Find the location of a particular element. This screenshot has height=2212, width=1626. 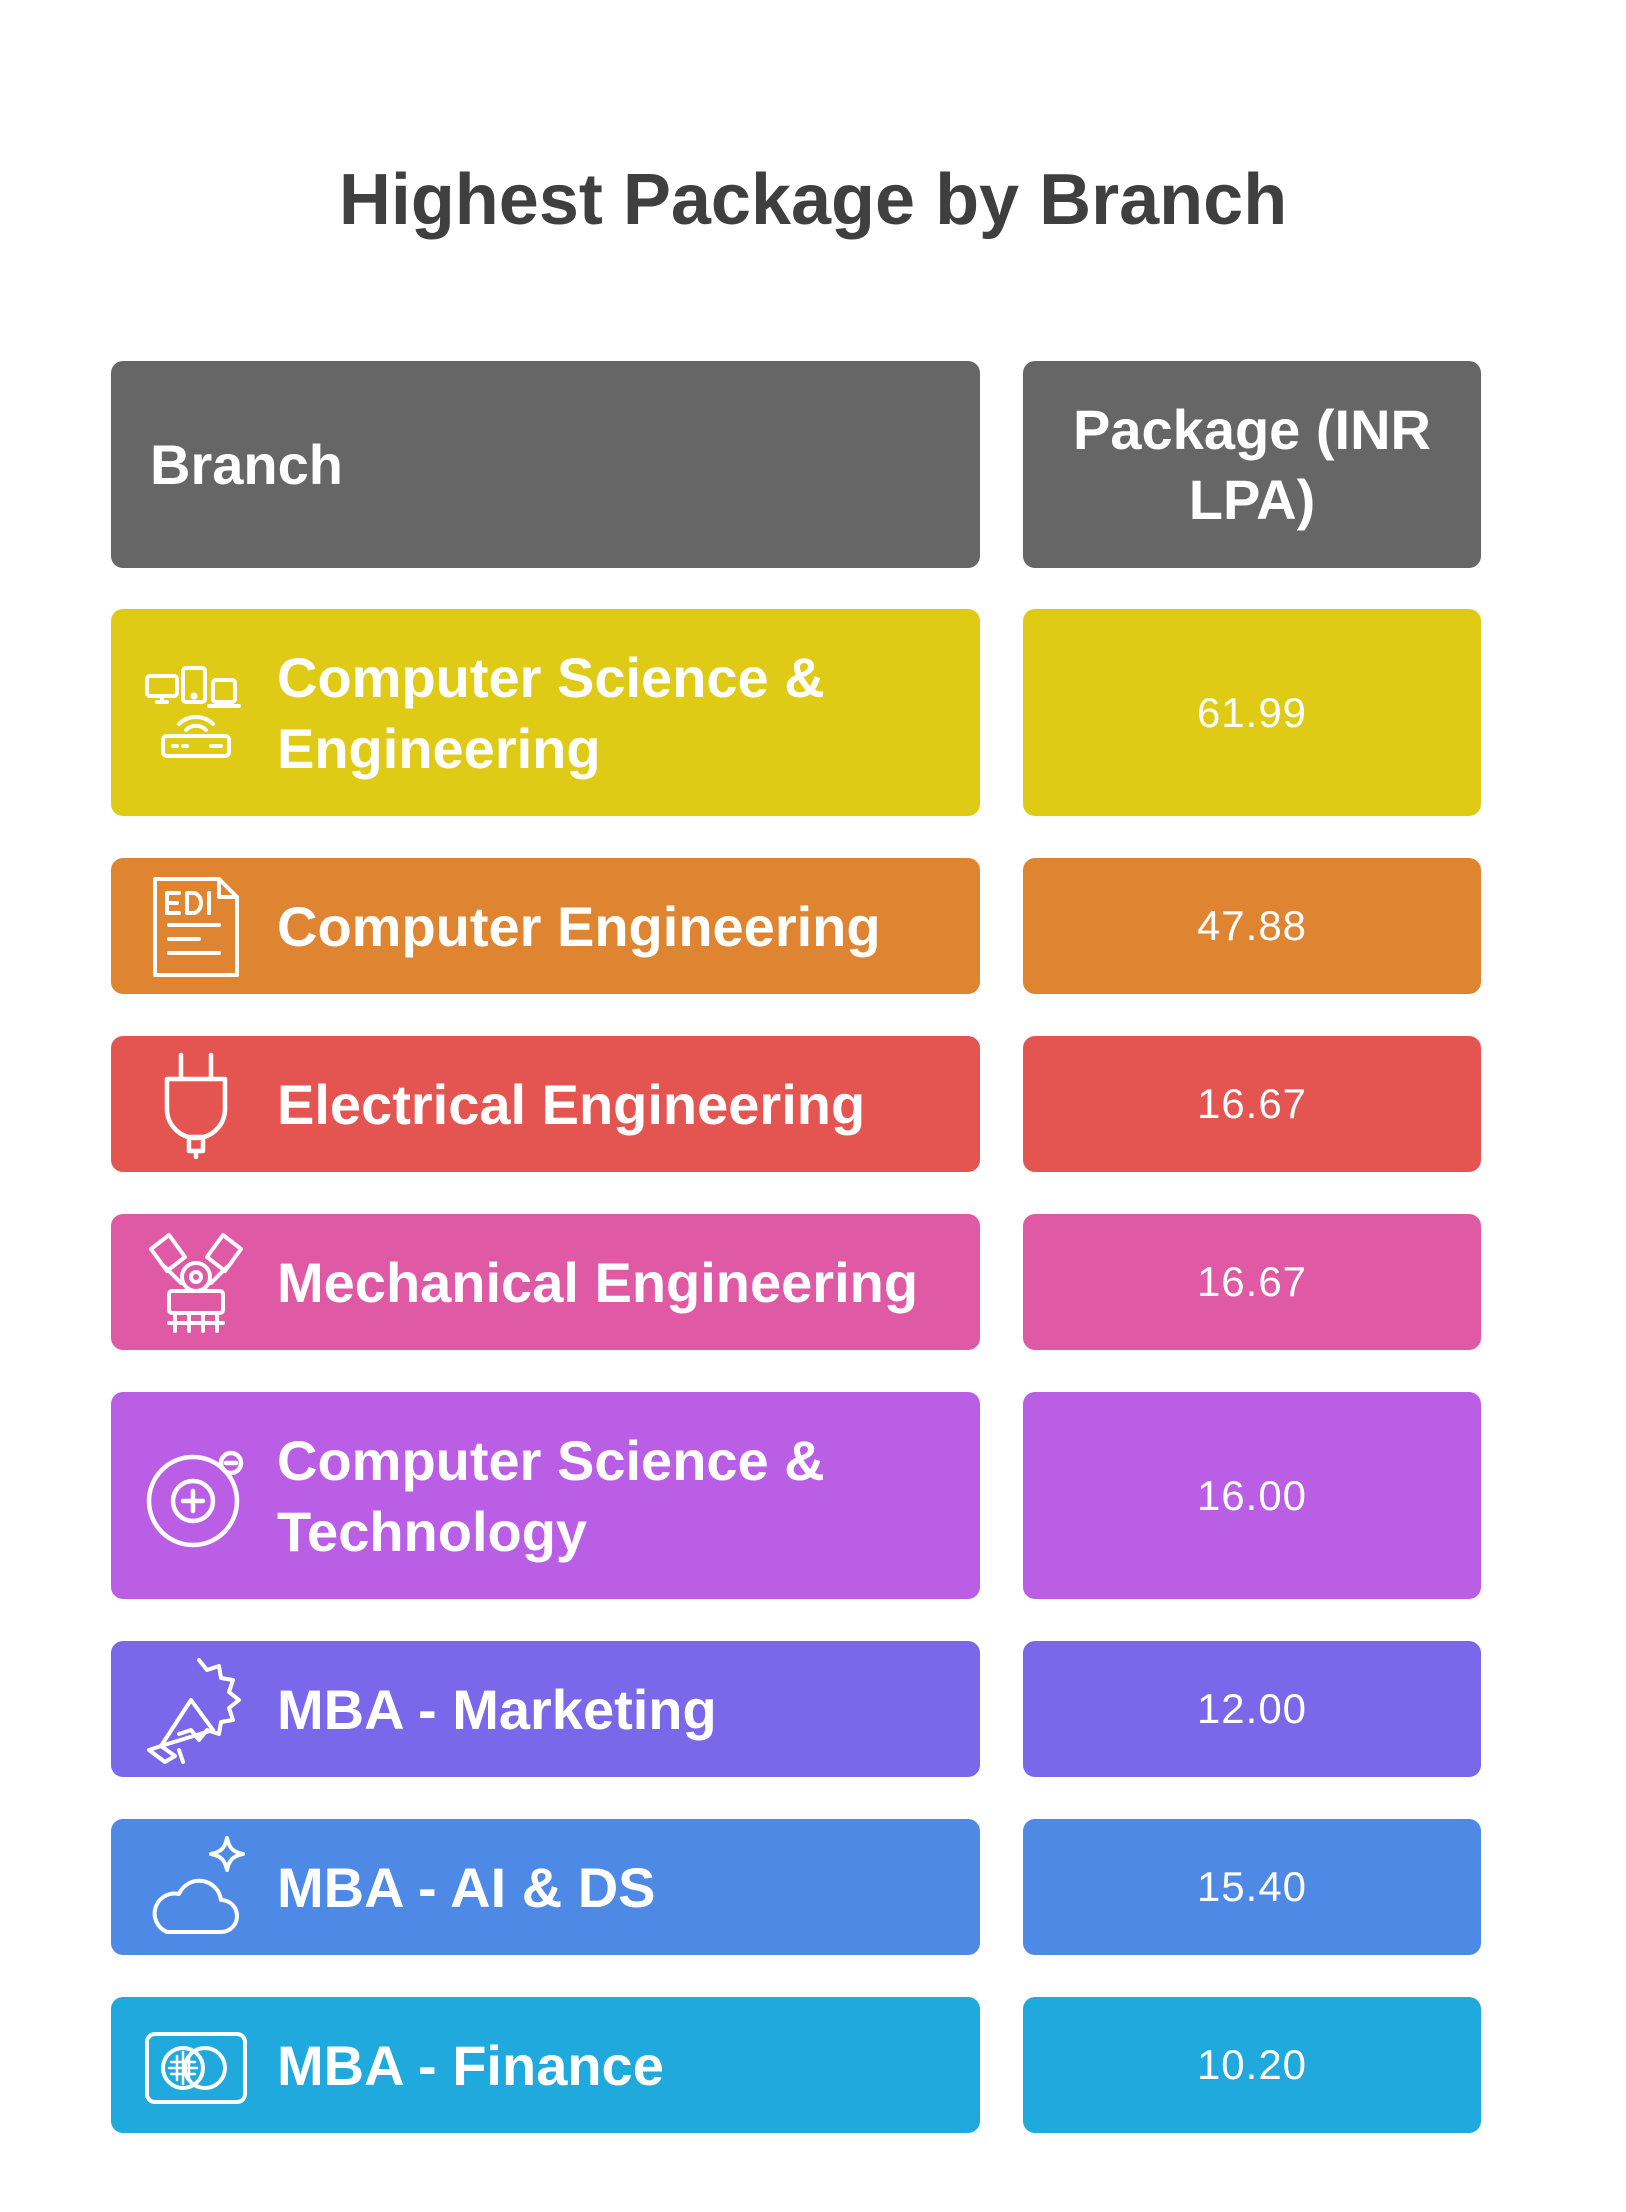

package-value: 16.00 is located at coordinates (1252, 1495).